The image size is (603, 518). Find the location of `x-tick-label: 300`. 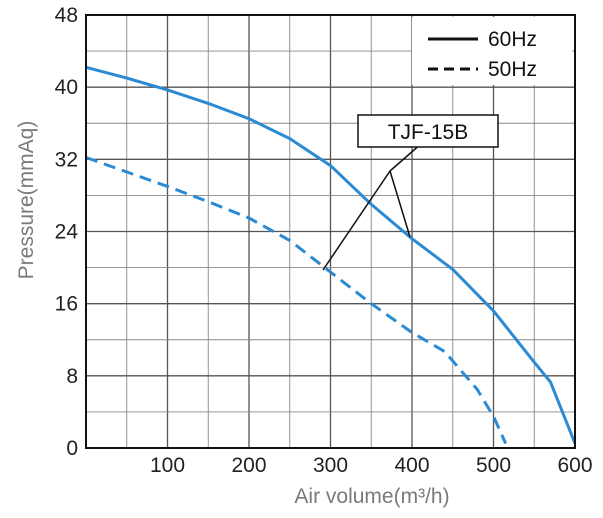

x-tick-label: 300 is located at coordinates (330, 465).